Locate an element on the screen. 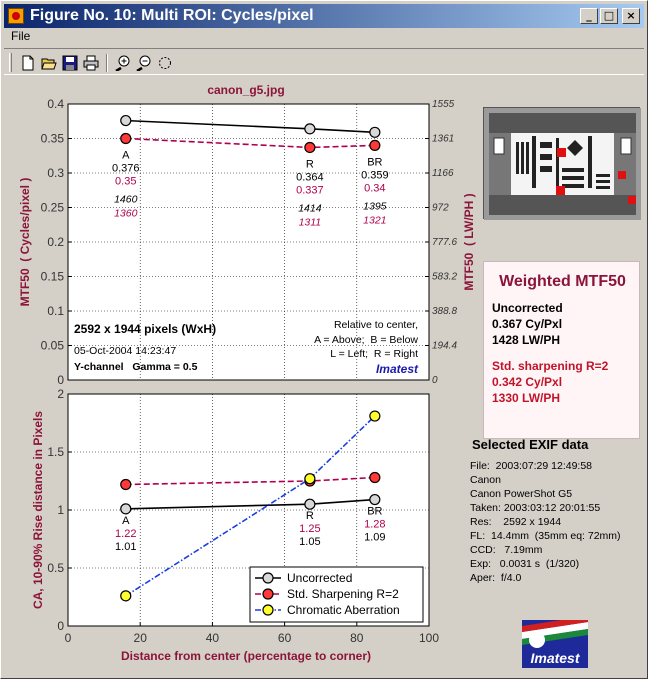 The image size is (648, 679). zoom-in-icon is located at coordinates (123, 63).